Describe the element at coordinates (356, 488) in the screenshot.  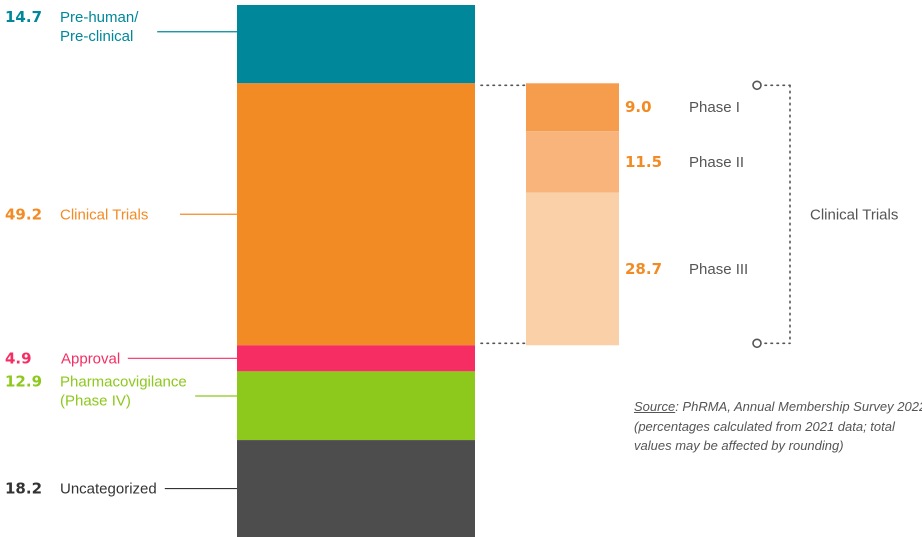
I see `bar-segment-uncategorized` at that location.